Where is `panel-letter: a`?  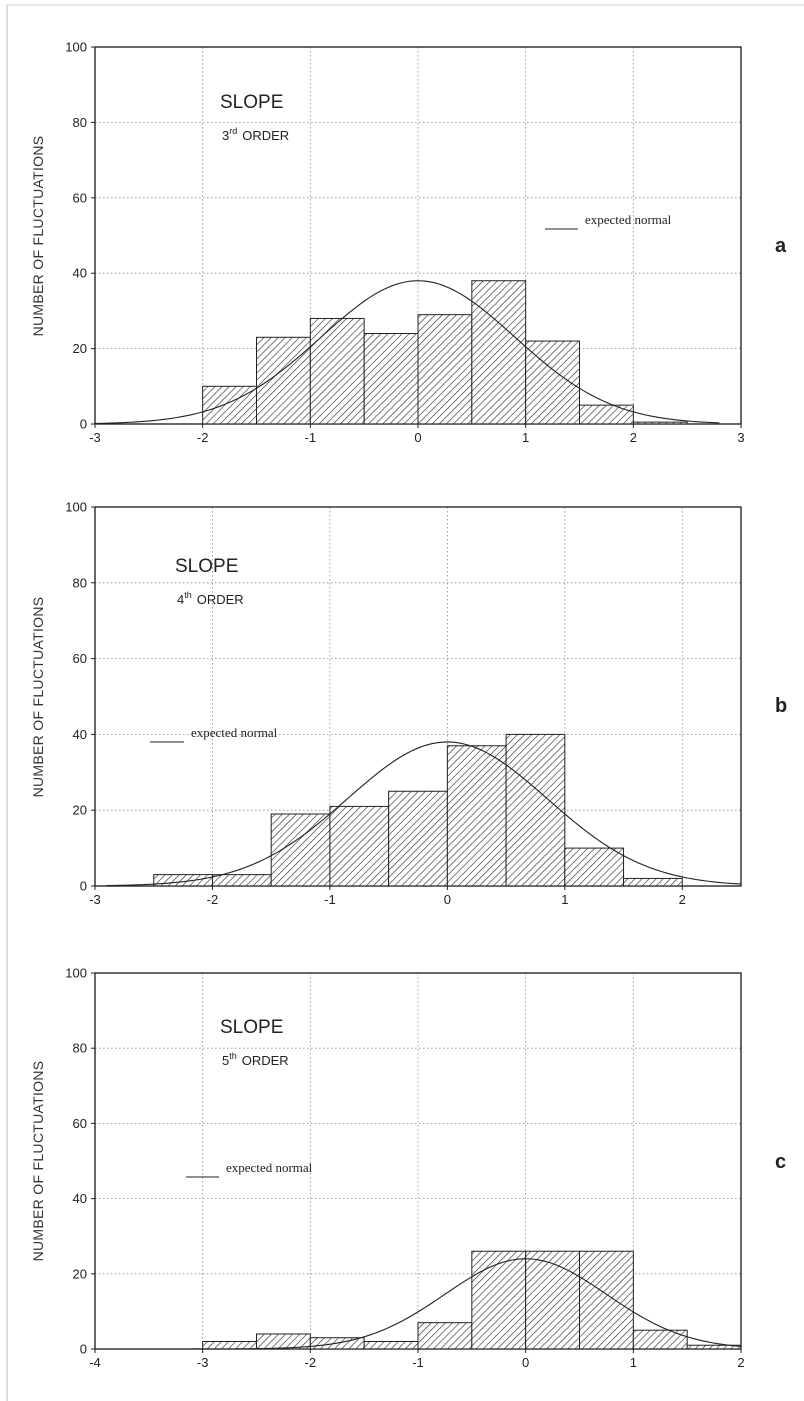
panel-letter: a is located at coordinates (781, 246).